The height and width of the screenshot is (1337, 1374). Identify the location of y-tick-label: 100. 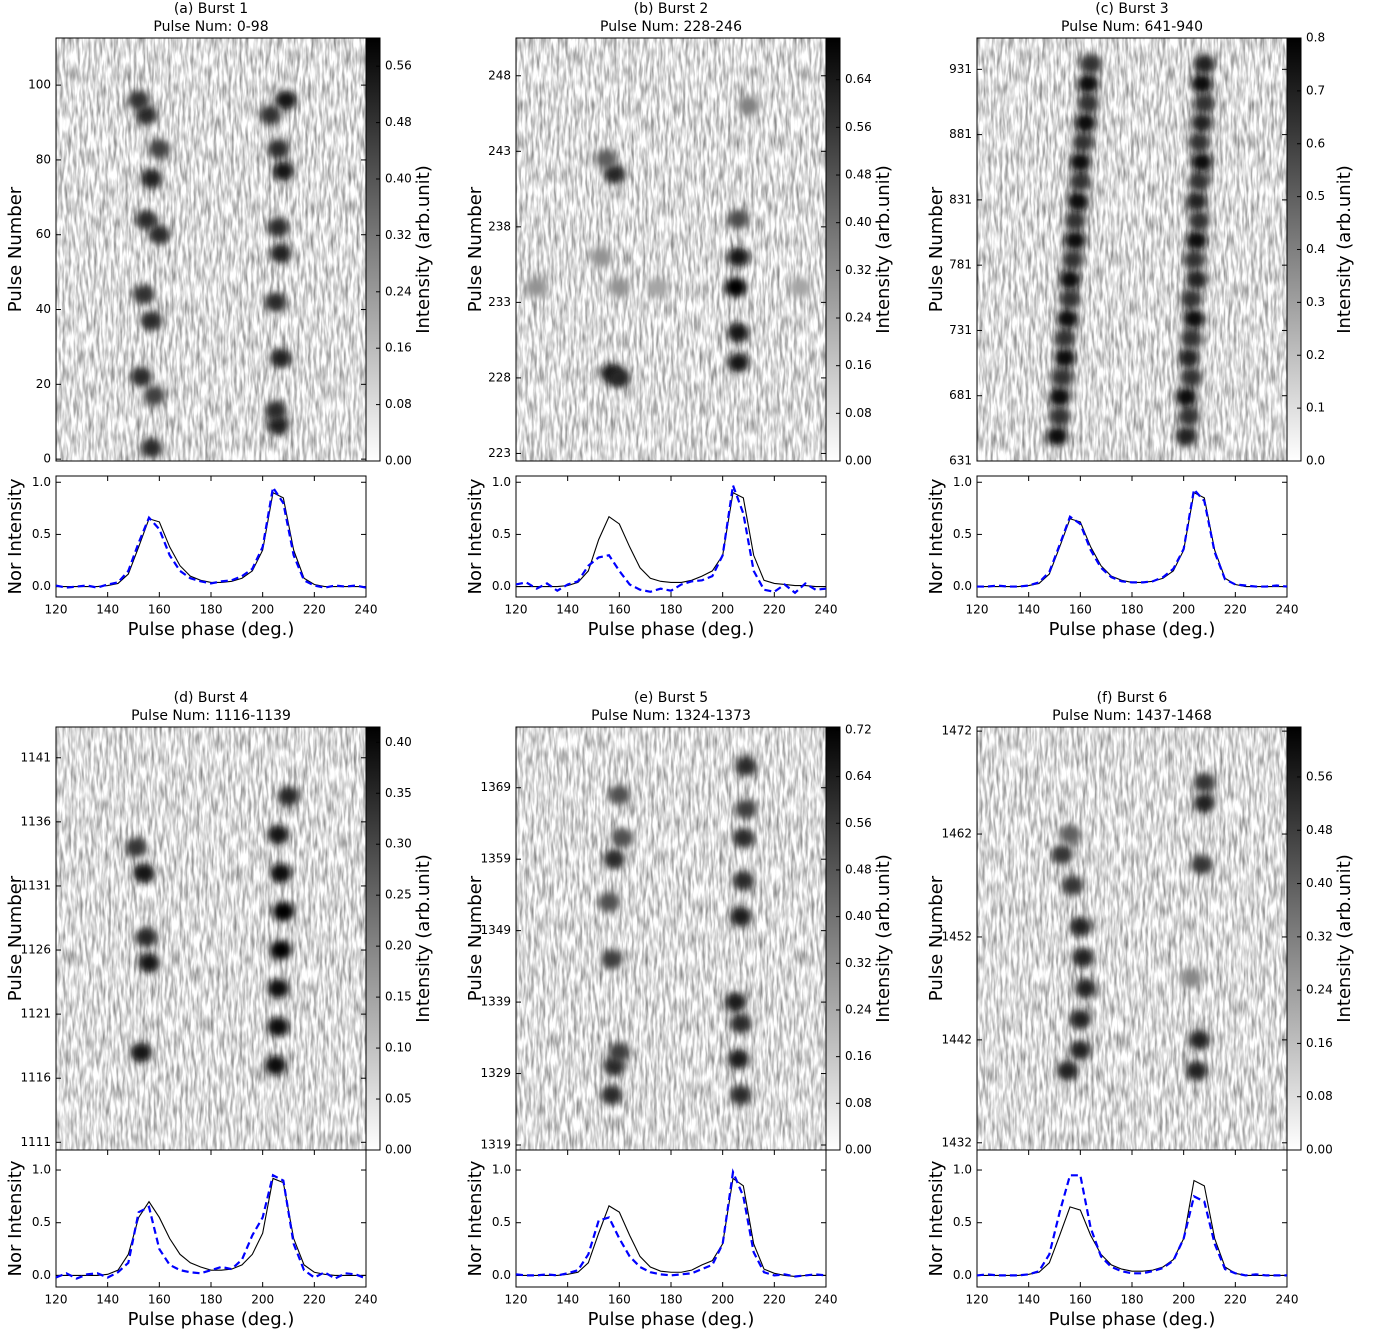
(39, 85).